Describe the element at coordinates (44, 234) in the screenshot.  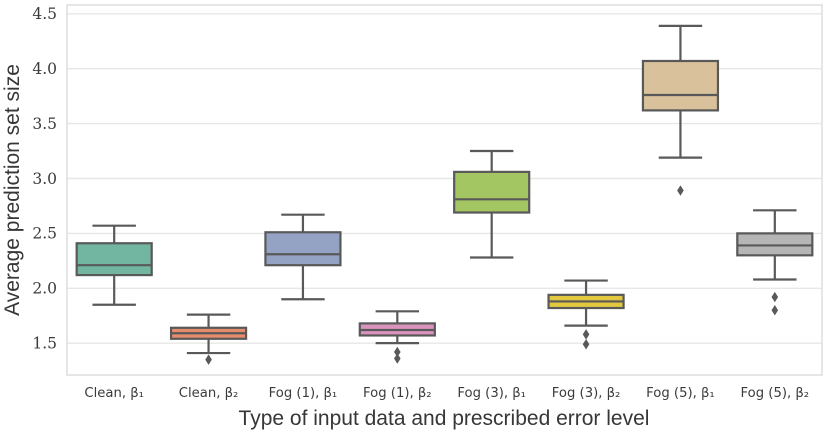
I see `y-tick-label: 2.5` at that location.